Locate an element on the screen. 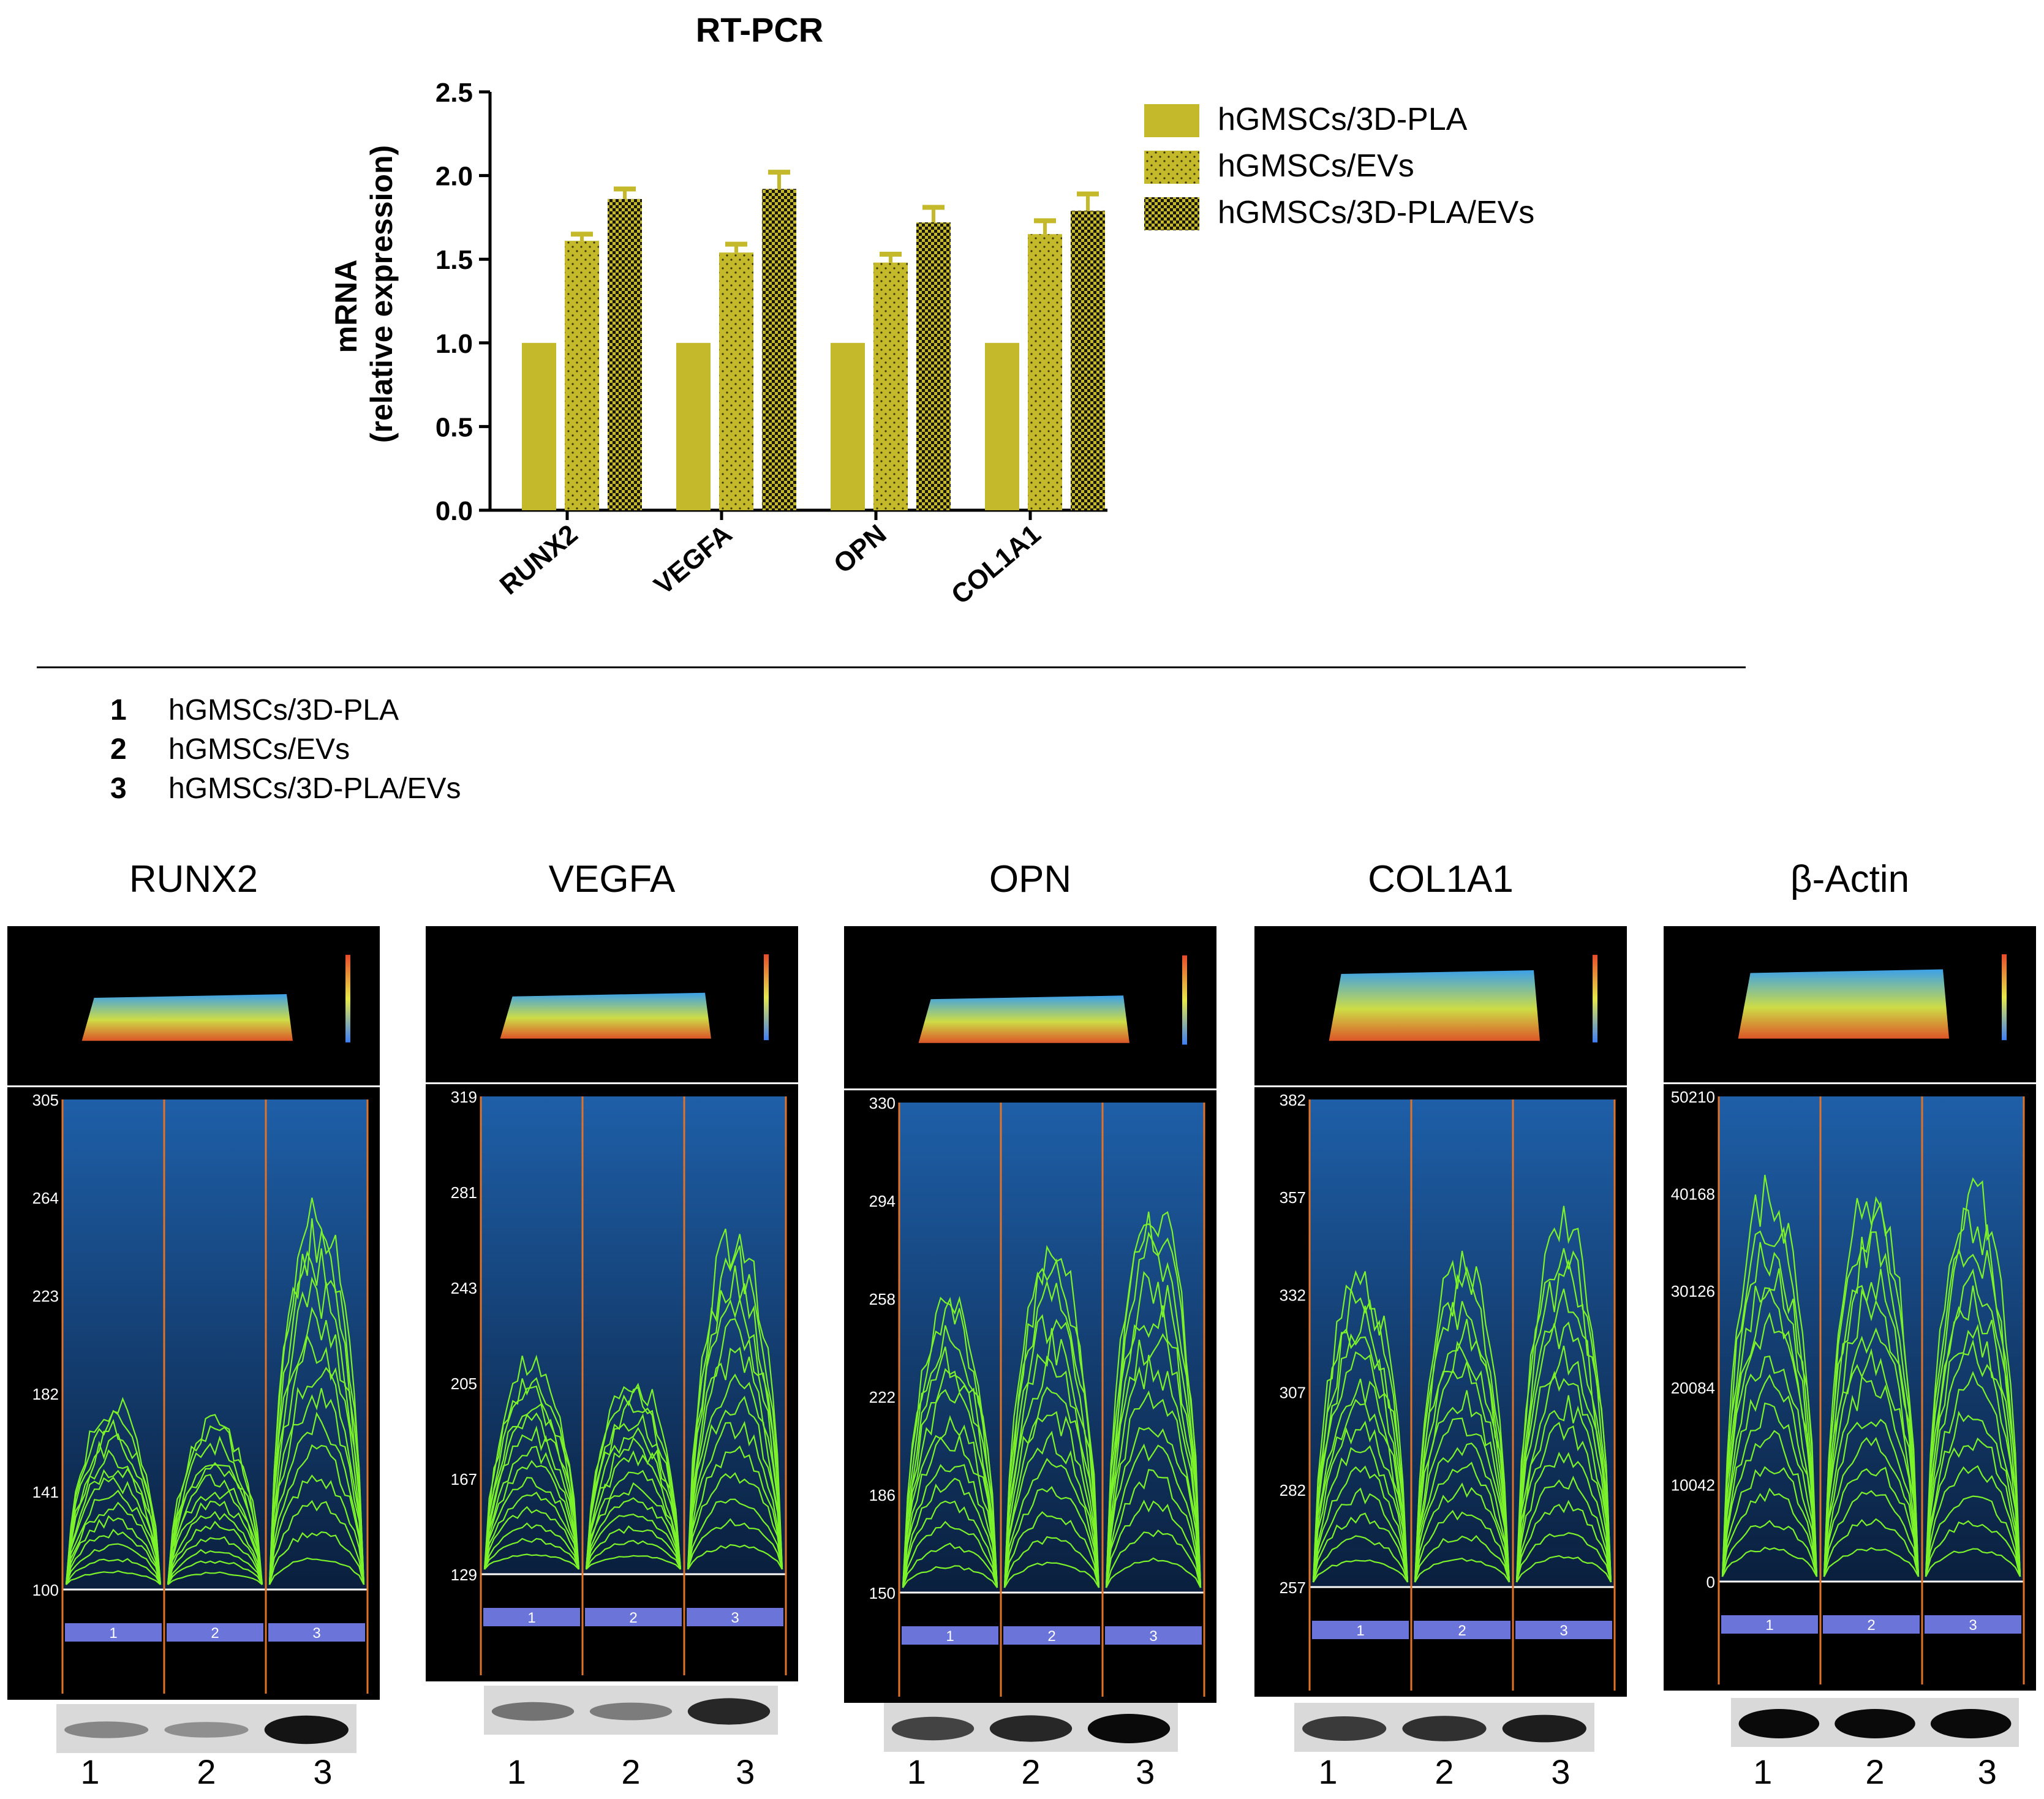  profile-y-tick: 264 is located at coordinates (45, 1198).